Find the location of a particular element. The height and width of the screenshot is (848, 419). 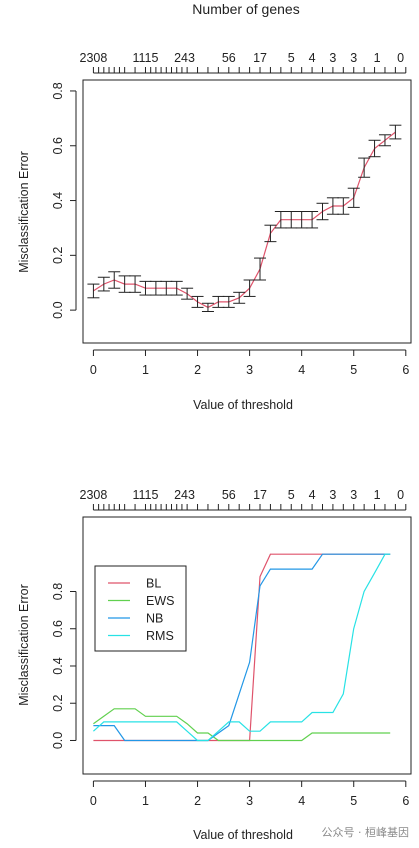

chart-title: Number of genes is located at coordinates (245, 9).